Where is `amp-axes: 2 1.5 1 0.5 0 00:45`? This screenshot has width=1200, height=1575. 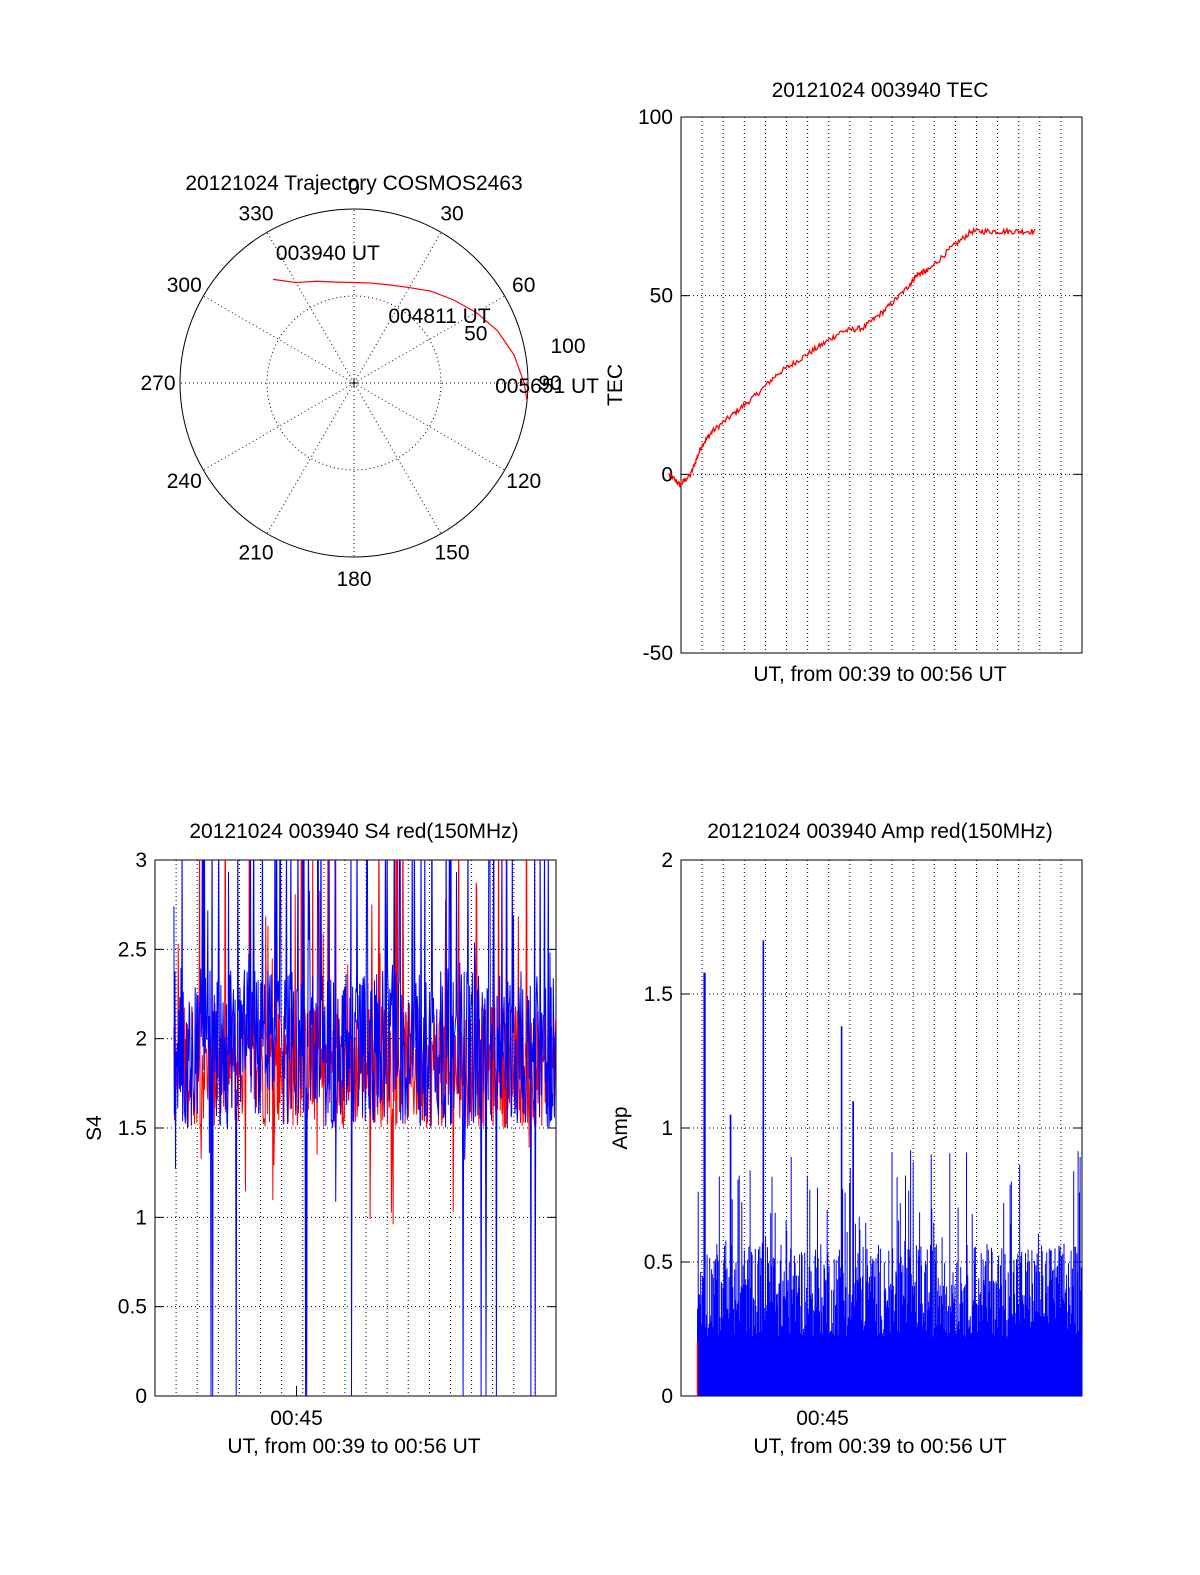
amp-axes: 2 1.5 1 0.5 0 00:45 is located at coordinates (863, 1139).